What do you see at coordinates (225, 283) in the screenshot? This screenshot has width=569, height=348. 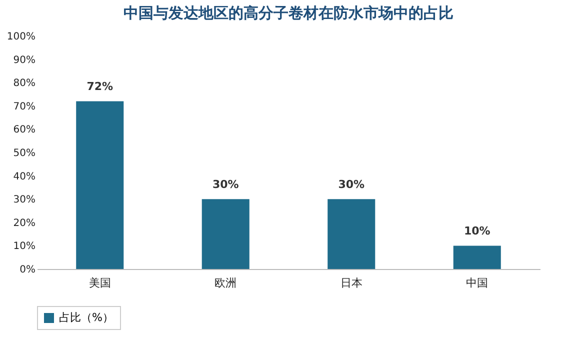 I see `x-tick-label: 欧洲` at bounding box center [225, 283].